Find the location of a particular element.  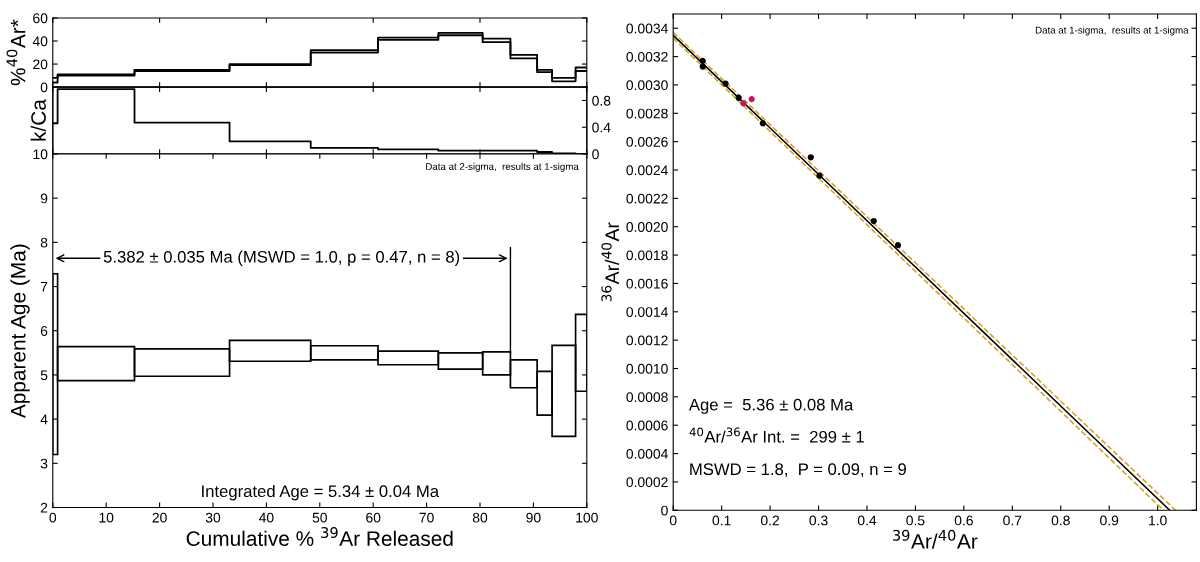

annotation: 5.382 ± 0.035 Ma (MSWD = 1.0, p = 0.47, n = 8) is located at coordinates (281, 258).